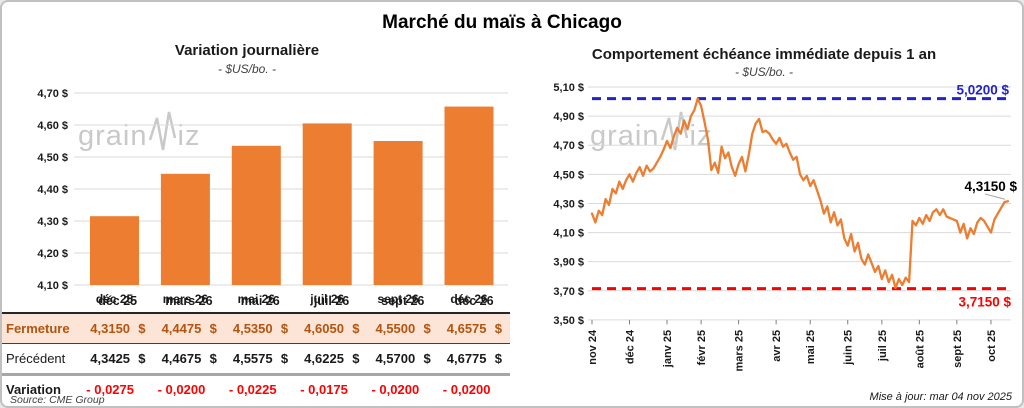 The height and width of the screenshot is (408, 1024). Describe the element at coordinates (398, 299) in the screenshot. I see `bar-category-label: sept 26` at that location.